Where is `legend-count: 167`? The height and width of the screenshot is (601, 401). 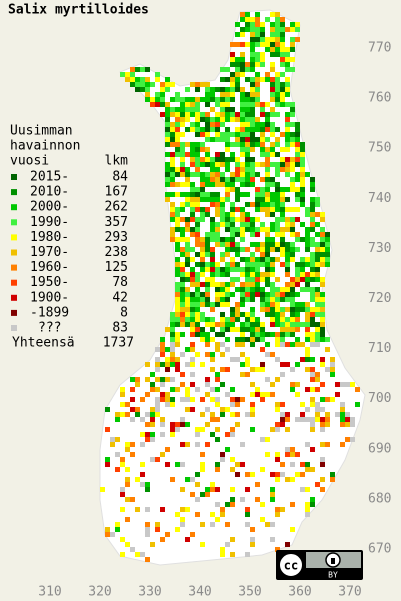
legend-count: 167 is located at coordinates (116, 192).